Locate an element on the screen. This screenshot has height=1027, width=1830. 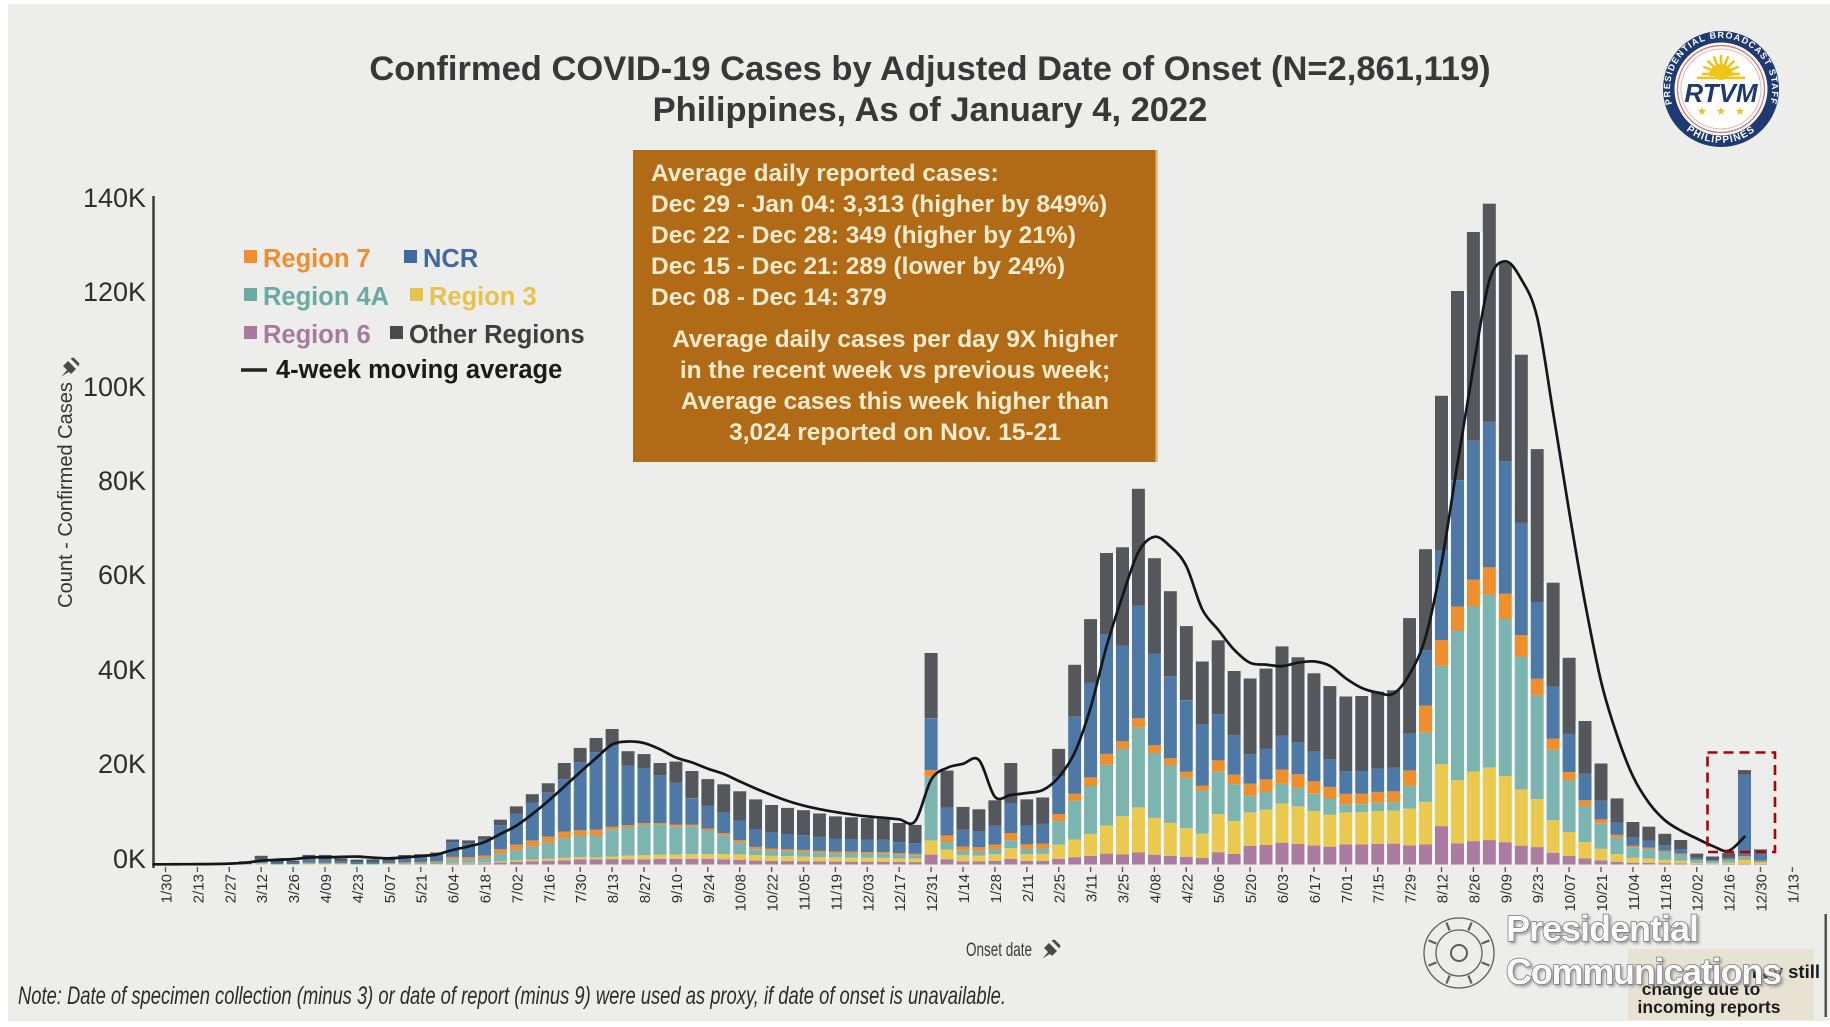
svg-text: Region 6 is located at coordinates (317, 335).